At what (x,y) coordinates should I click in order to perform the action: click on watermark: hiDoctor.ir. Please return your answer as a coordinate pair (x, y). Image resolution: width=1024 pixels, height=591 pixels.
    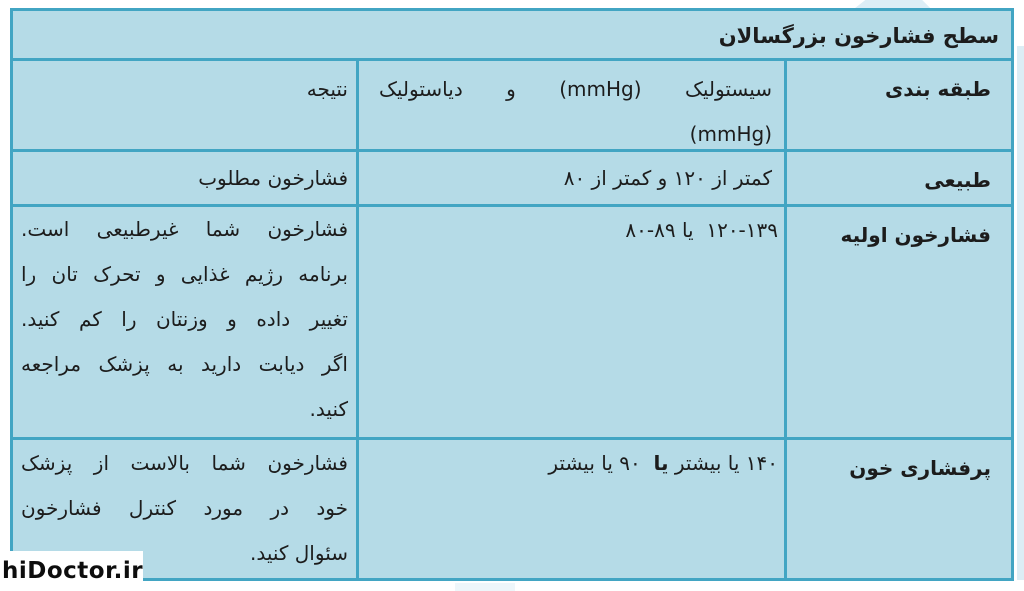
    Looking at the image, I should click on (71, 571).